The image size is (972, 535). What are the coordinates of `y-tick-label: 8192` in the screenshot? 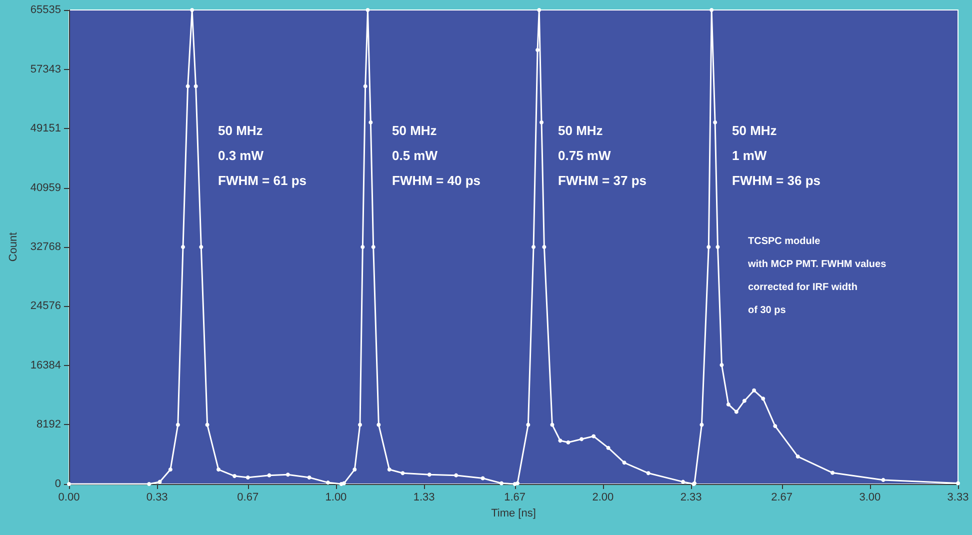 It's located at (48, 424).